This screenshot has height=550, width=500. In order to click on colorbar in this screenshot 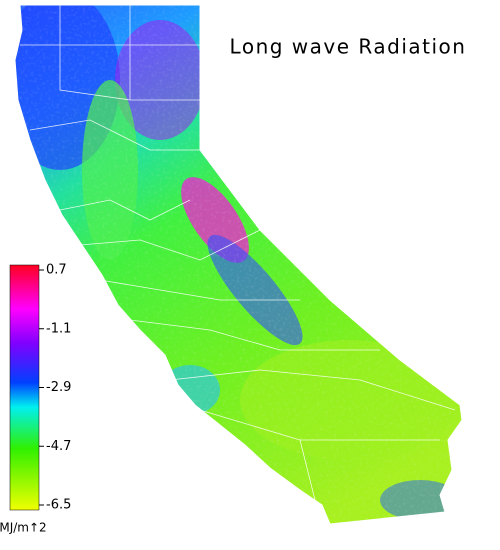, I will do `click(24, 387)`.